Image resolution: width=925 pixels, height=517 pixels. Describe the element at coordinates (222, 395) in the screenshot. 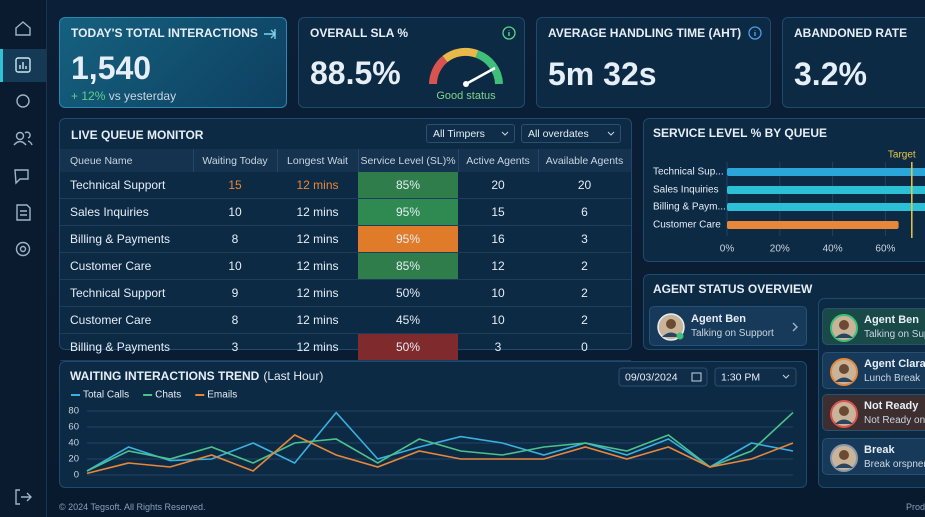

I see `legend-label: Emails` at that location.